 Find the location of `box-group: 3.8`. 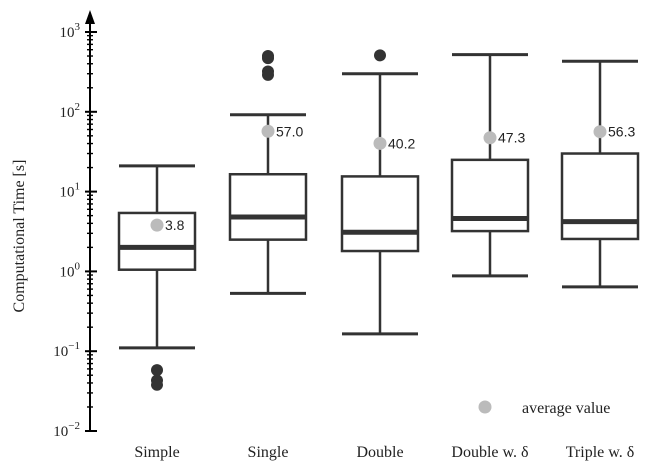

box-group: 3.8 is located at coordinates (157, 277).